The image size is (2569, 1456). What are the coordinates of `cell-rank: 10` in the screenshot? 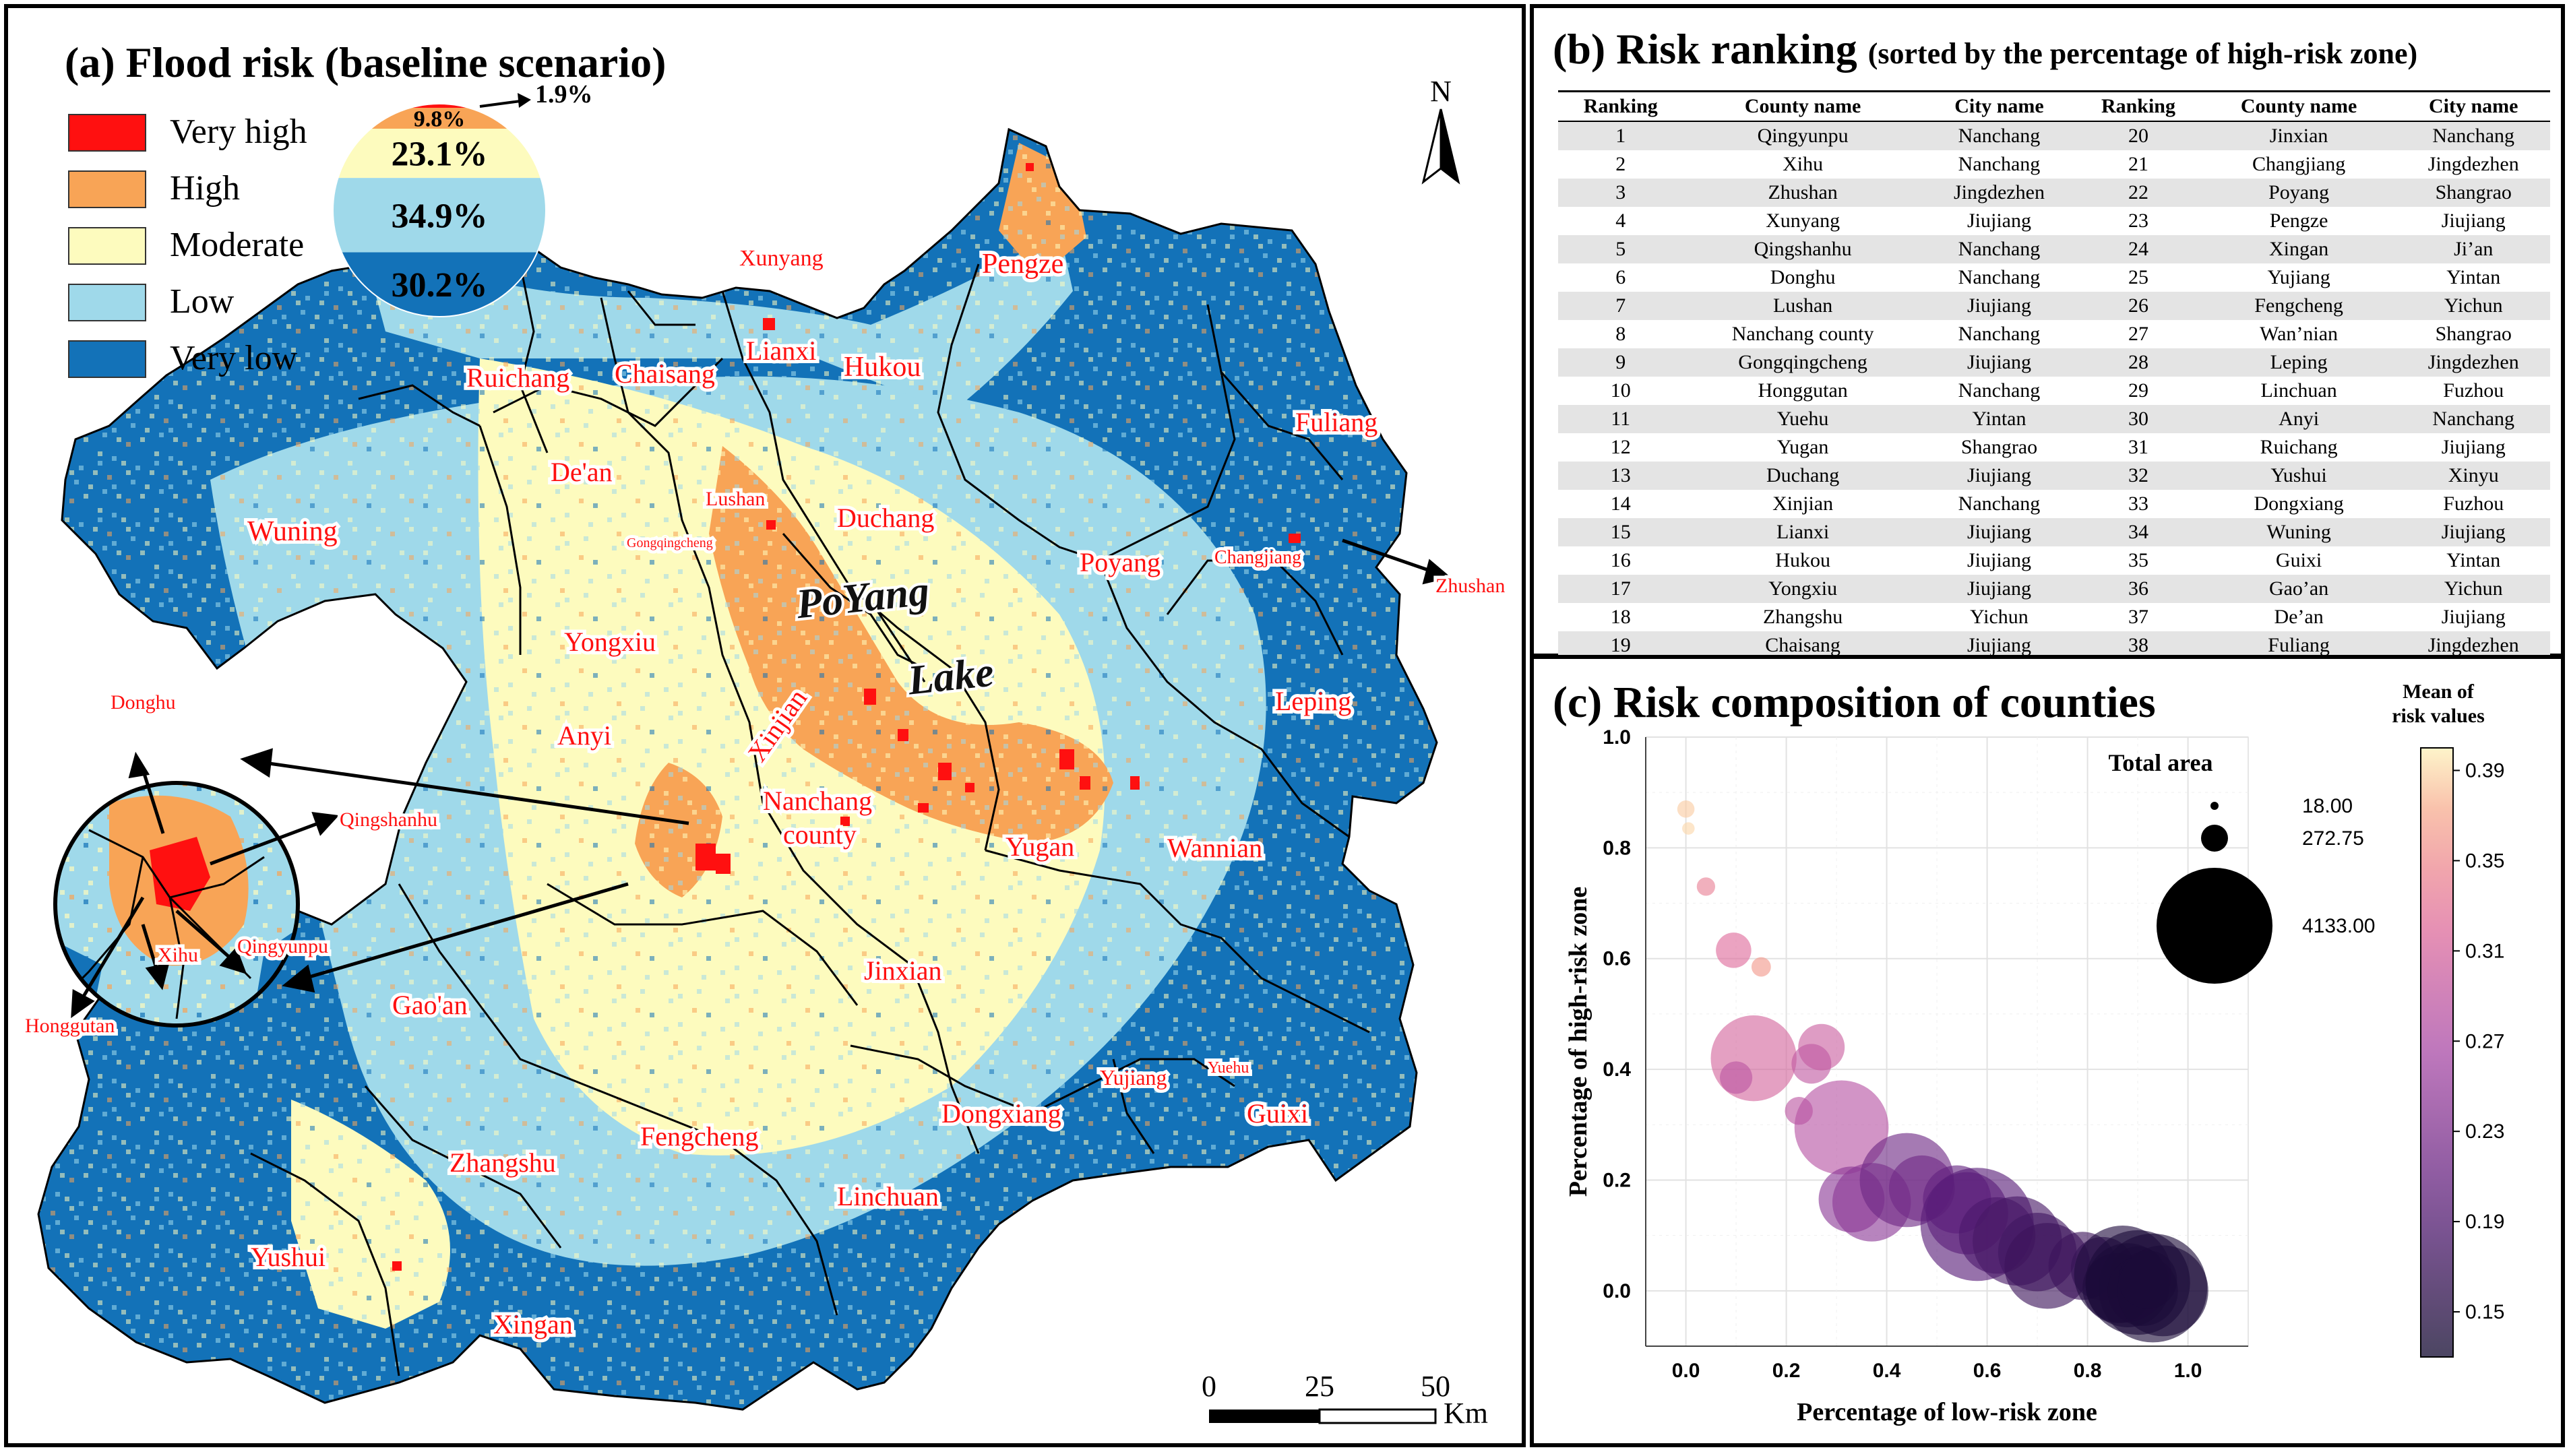 It's located at (1620, 391).